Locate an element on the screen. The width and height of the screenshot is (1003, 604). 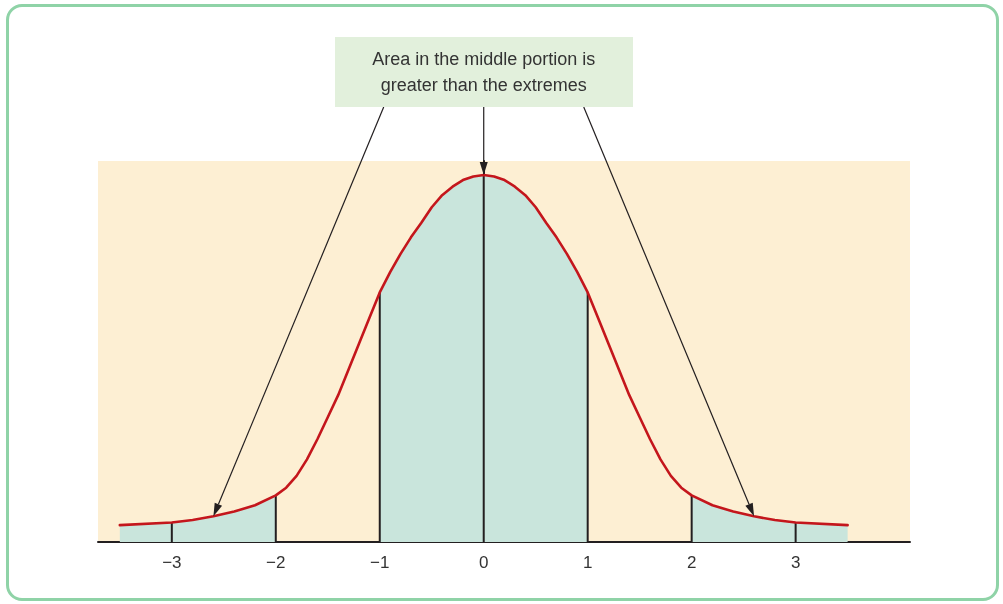
x-tick-label: 3 is located at coordinates (795, 562).